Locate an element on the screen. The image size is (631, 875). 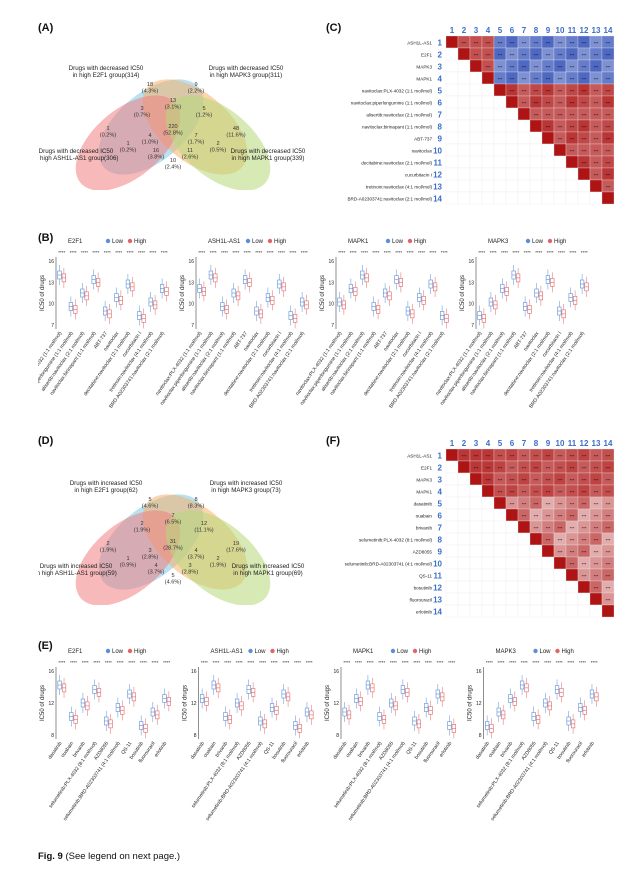
heat-c-row-label: MAPK1 is located at coordinates (424, 79).